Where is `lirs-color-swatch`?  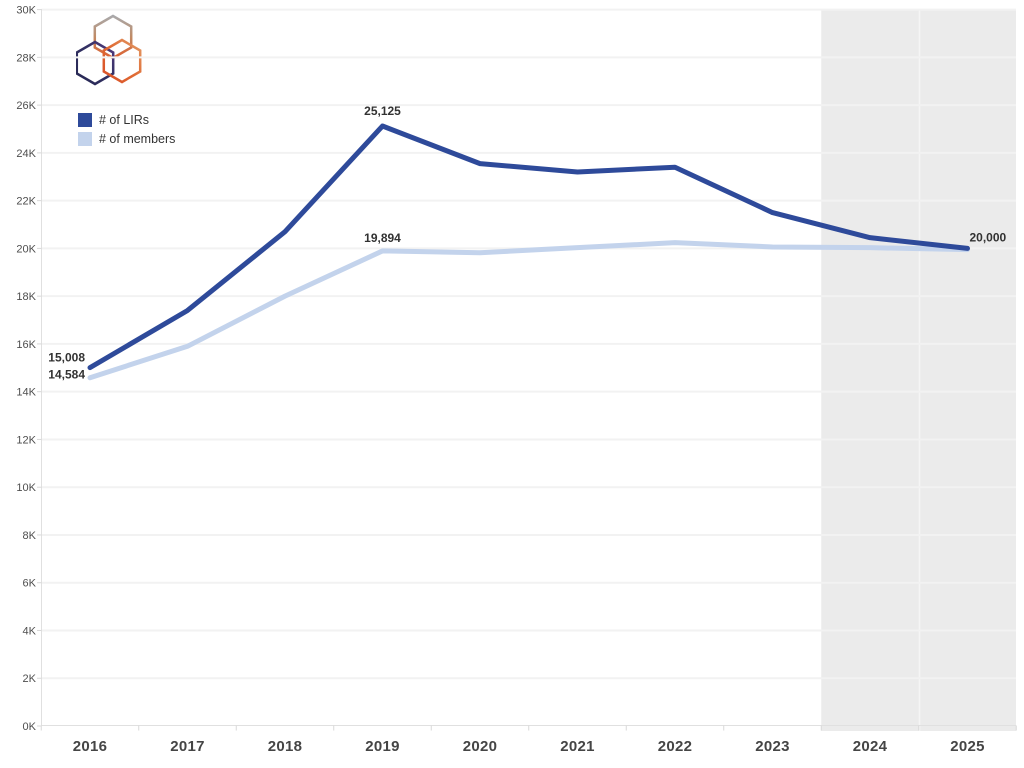
lirs-color-swatch is located at coordinates (85, 119).